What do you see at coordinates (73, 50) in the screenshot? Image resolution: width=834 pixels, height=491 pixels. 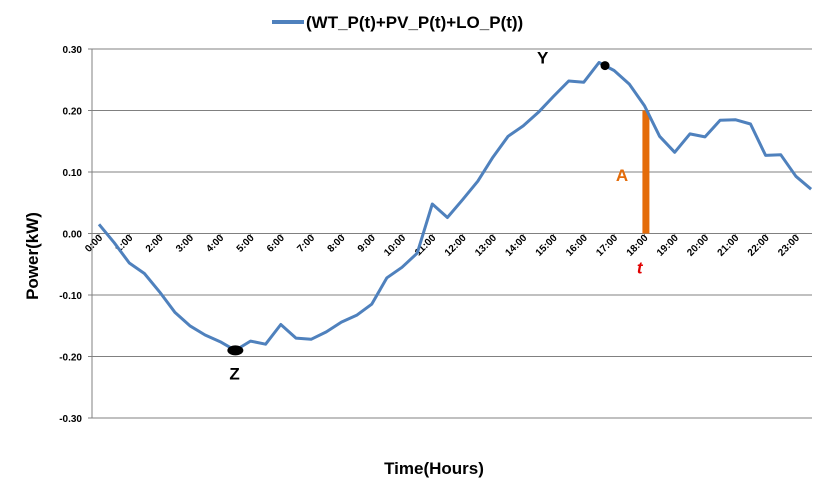 I see `y-tick-label: 0.30` at bounding box center [73, 50].